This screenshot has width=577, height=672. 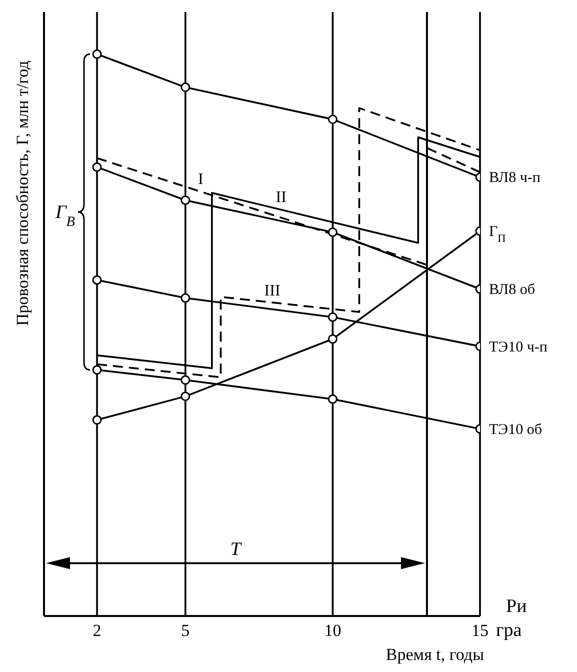 I want to click on x-tick-label: 2, so click(x=97, y=630).